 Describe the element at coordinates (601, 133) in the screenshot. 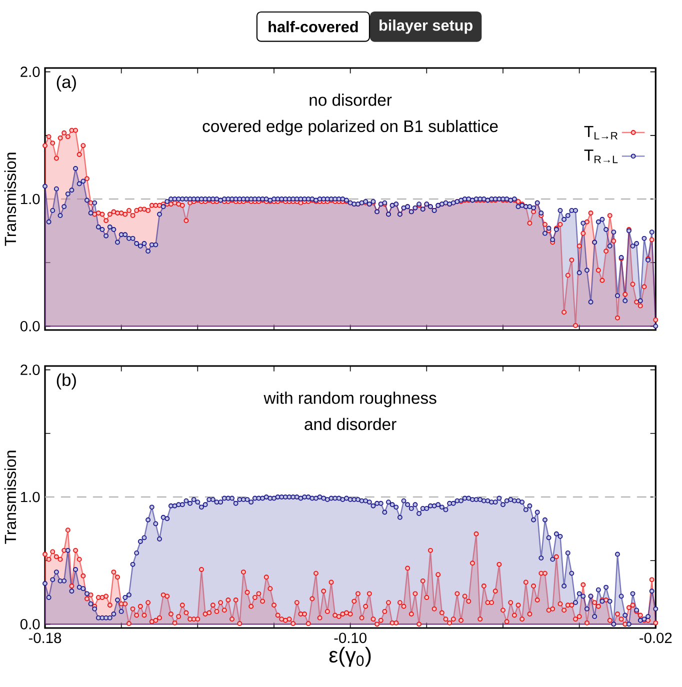

I see `legend-label: T$_{L→R}$` at that location.